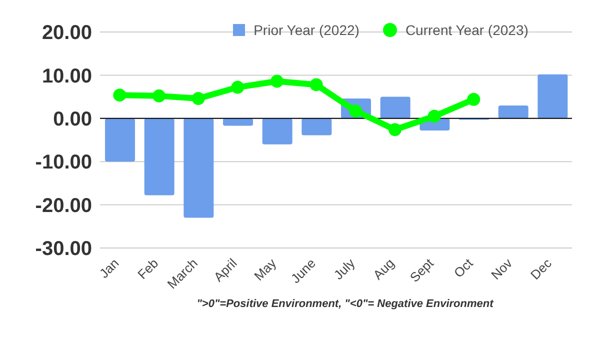  What do you see at coordinates (384, 269) in the screenshot?
I see `x-tick-label: Aug` at bounding box center [384, 269].